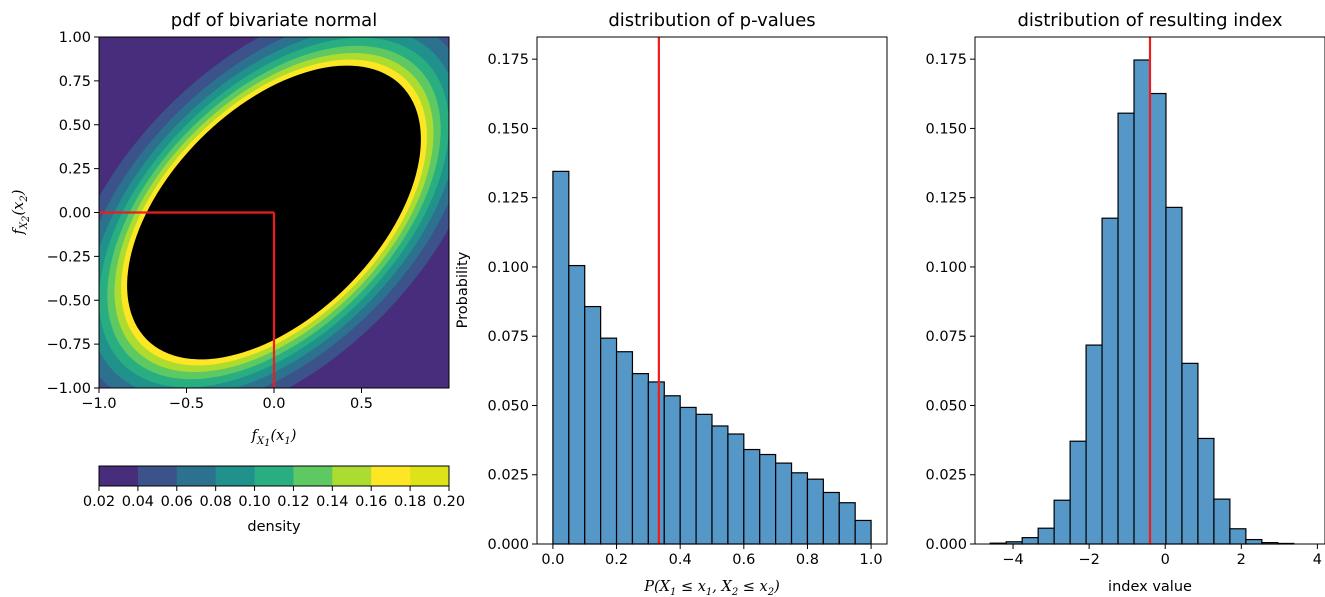  What do you see at coordinates (293, 502) in the screenshot?
I see `colorbar-tick-label: 0.12` at bounding box center [293, 502].